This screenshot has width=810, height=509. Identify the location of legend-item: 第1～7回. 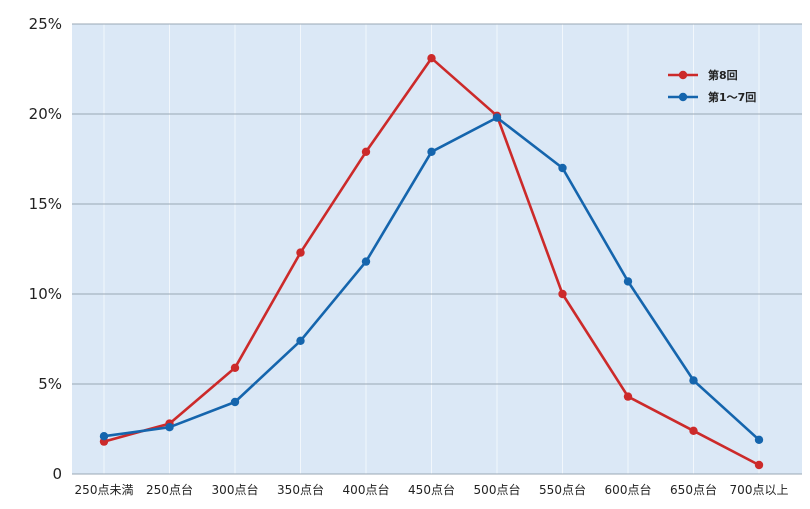
(712, 97).